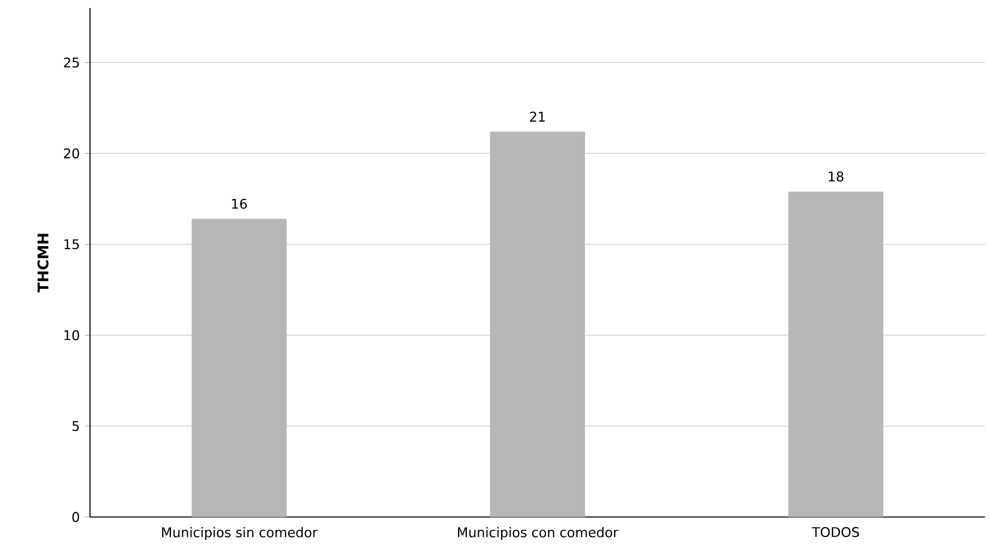 The height and width of the screenshot is (557, 990). Describe the element at coordinates (72, 153) in the screenshot. I see `y-tick-label: 20` at that location.